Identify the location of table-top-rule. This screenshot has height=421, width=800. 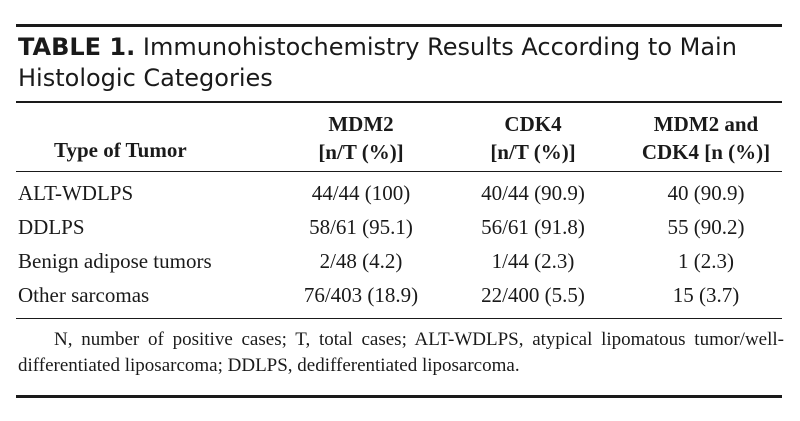
(399, 25).